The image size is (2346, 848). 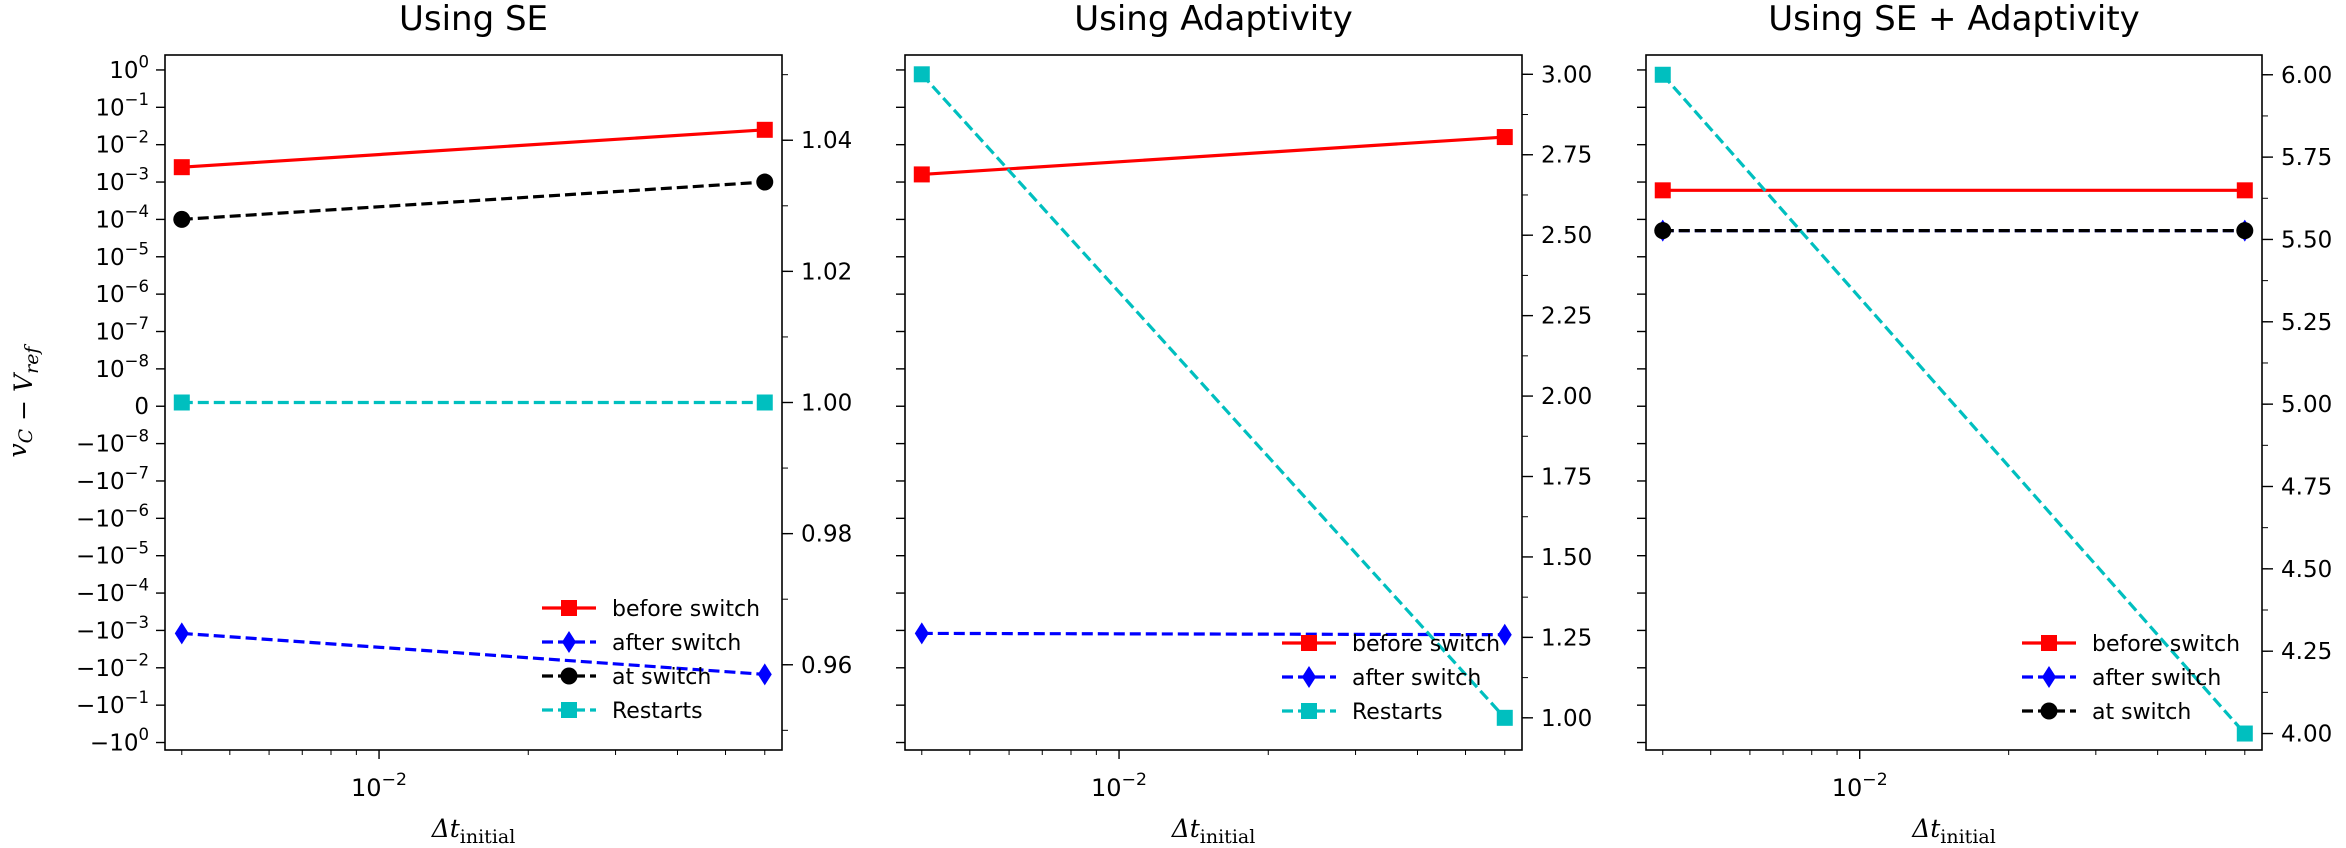 I want to click on panel-1-series-at-switch-line, so click(x=473, y=201).